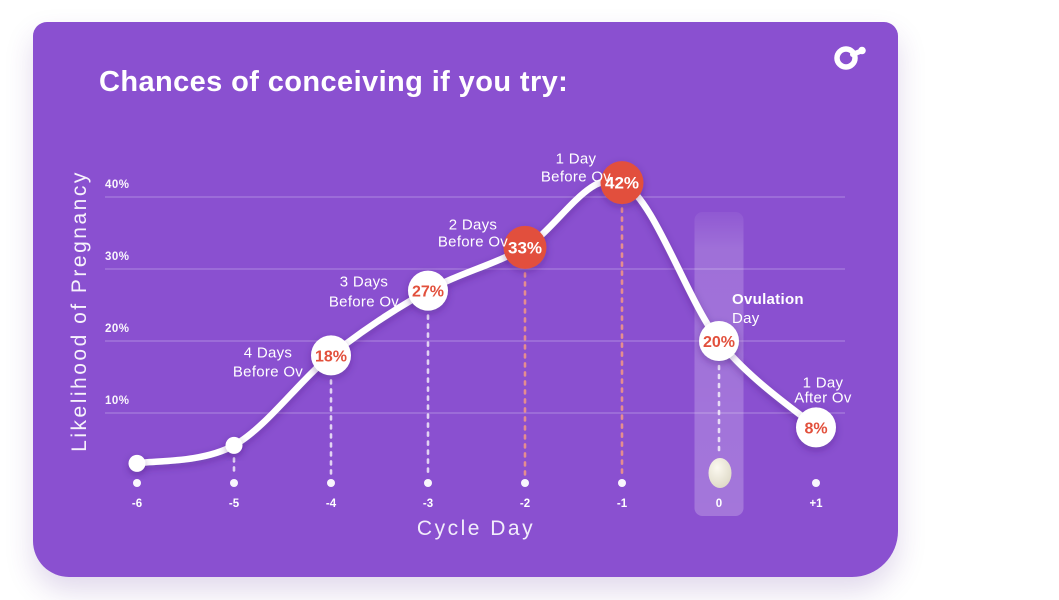  Describe the element at coordinates (137, 504) in the screenshot. I see `x-tick--6: -6` at that location.